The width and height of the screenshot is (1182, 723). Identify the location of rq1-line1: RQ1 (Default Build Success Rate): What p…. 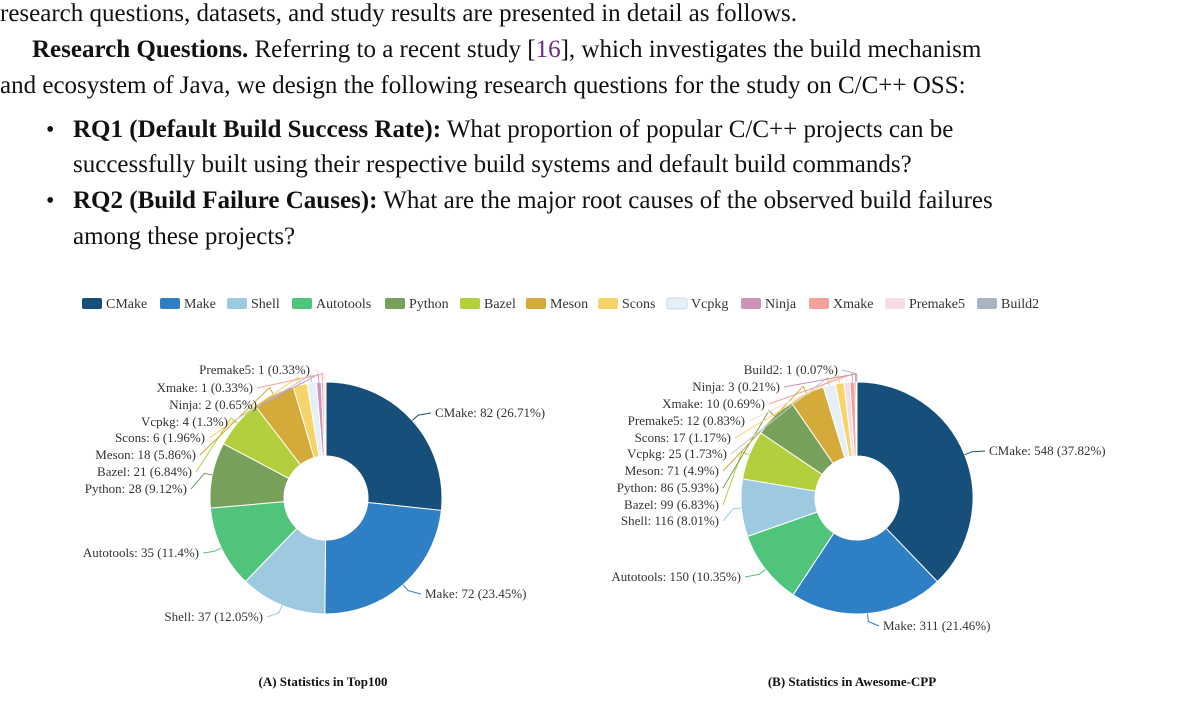
(513, 130).